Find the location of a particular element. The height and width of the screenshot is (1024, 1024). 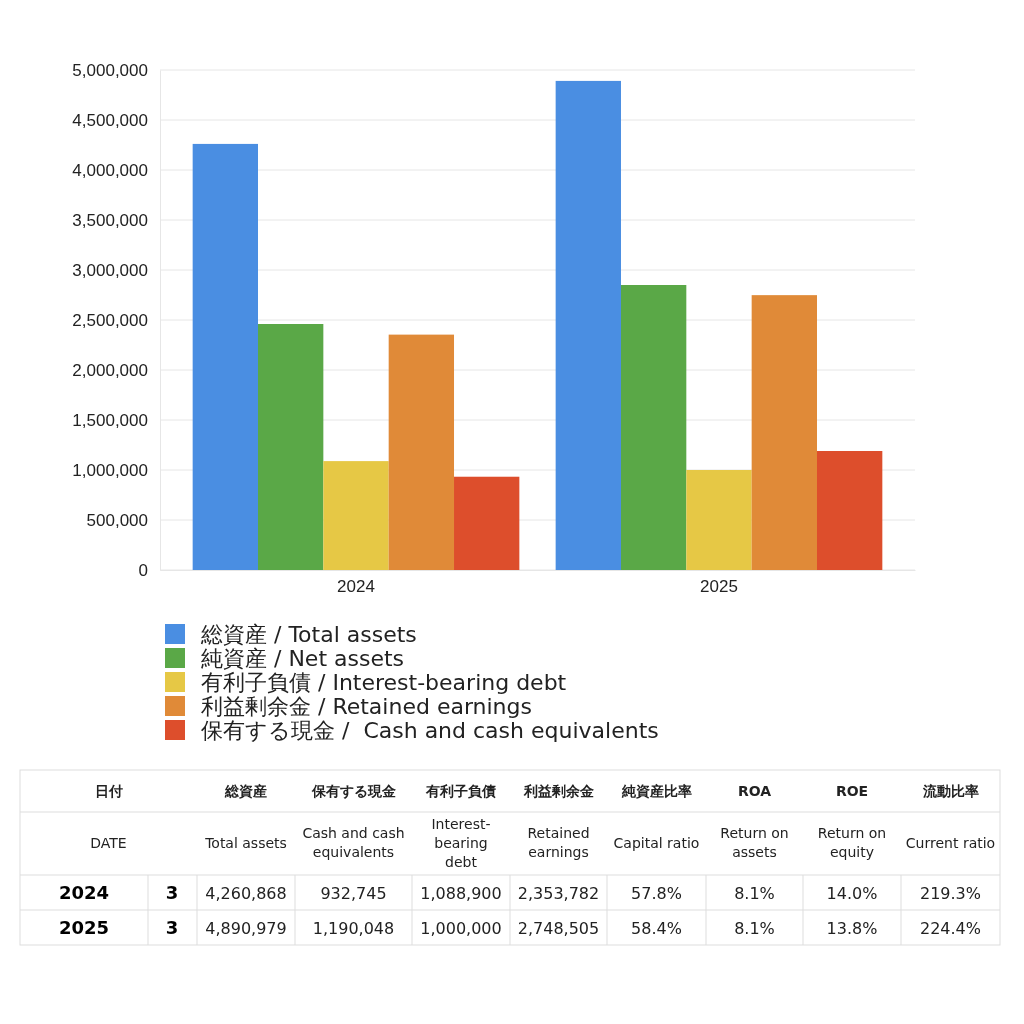

text: 1,088,900 is located at coordinates (461, 893).